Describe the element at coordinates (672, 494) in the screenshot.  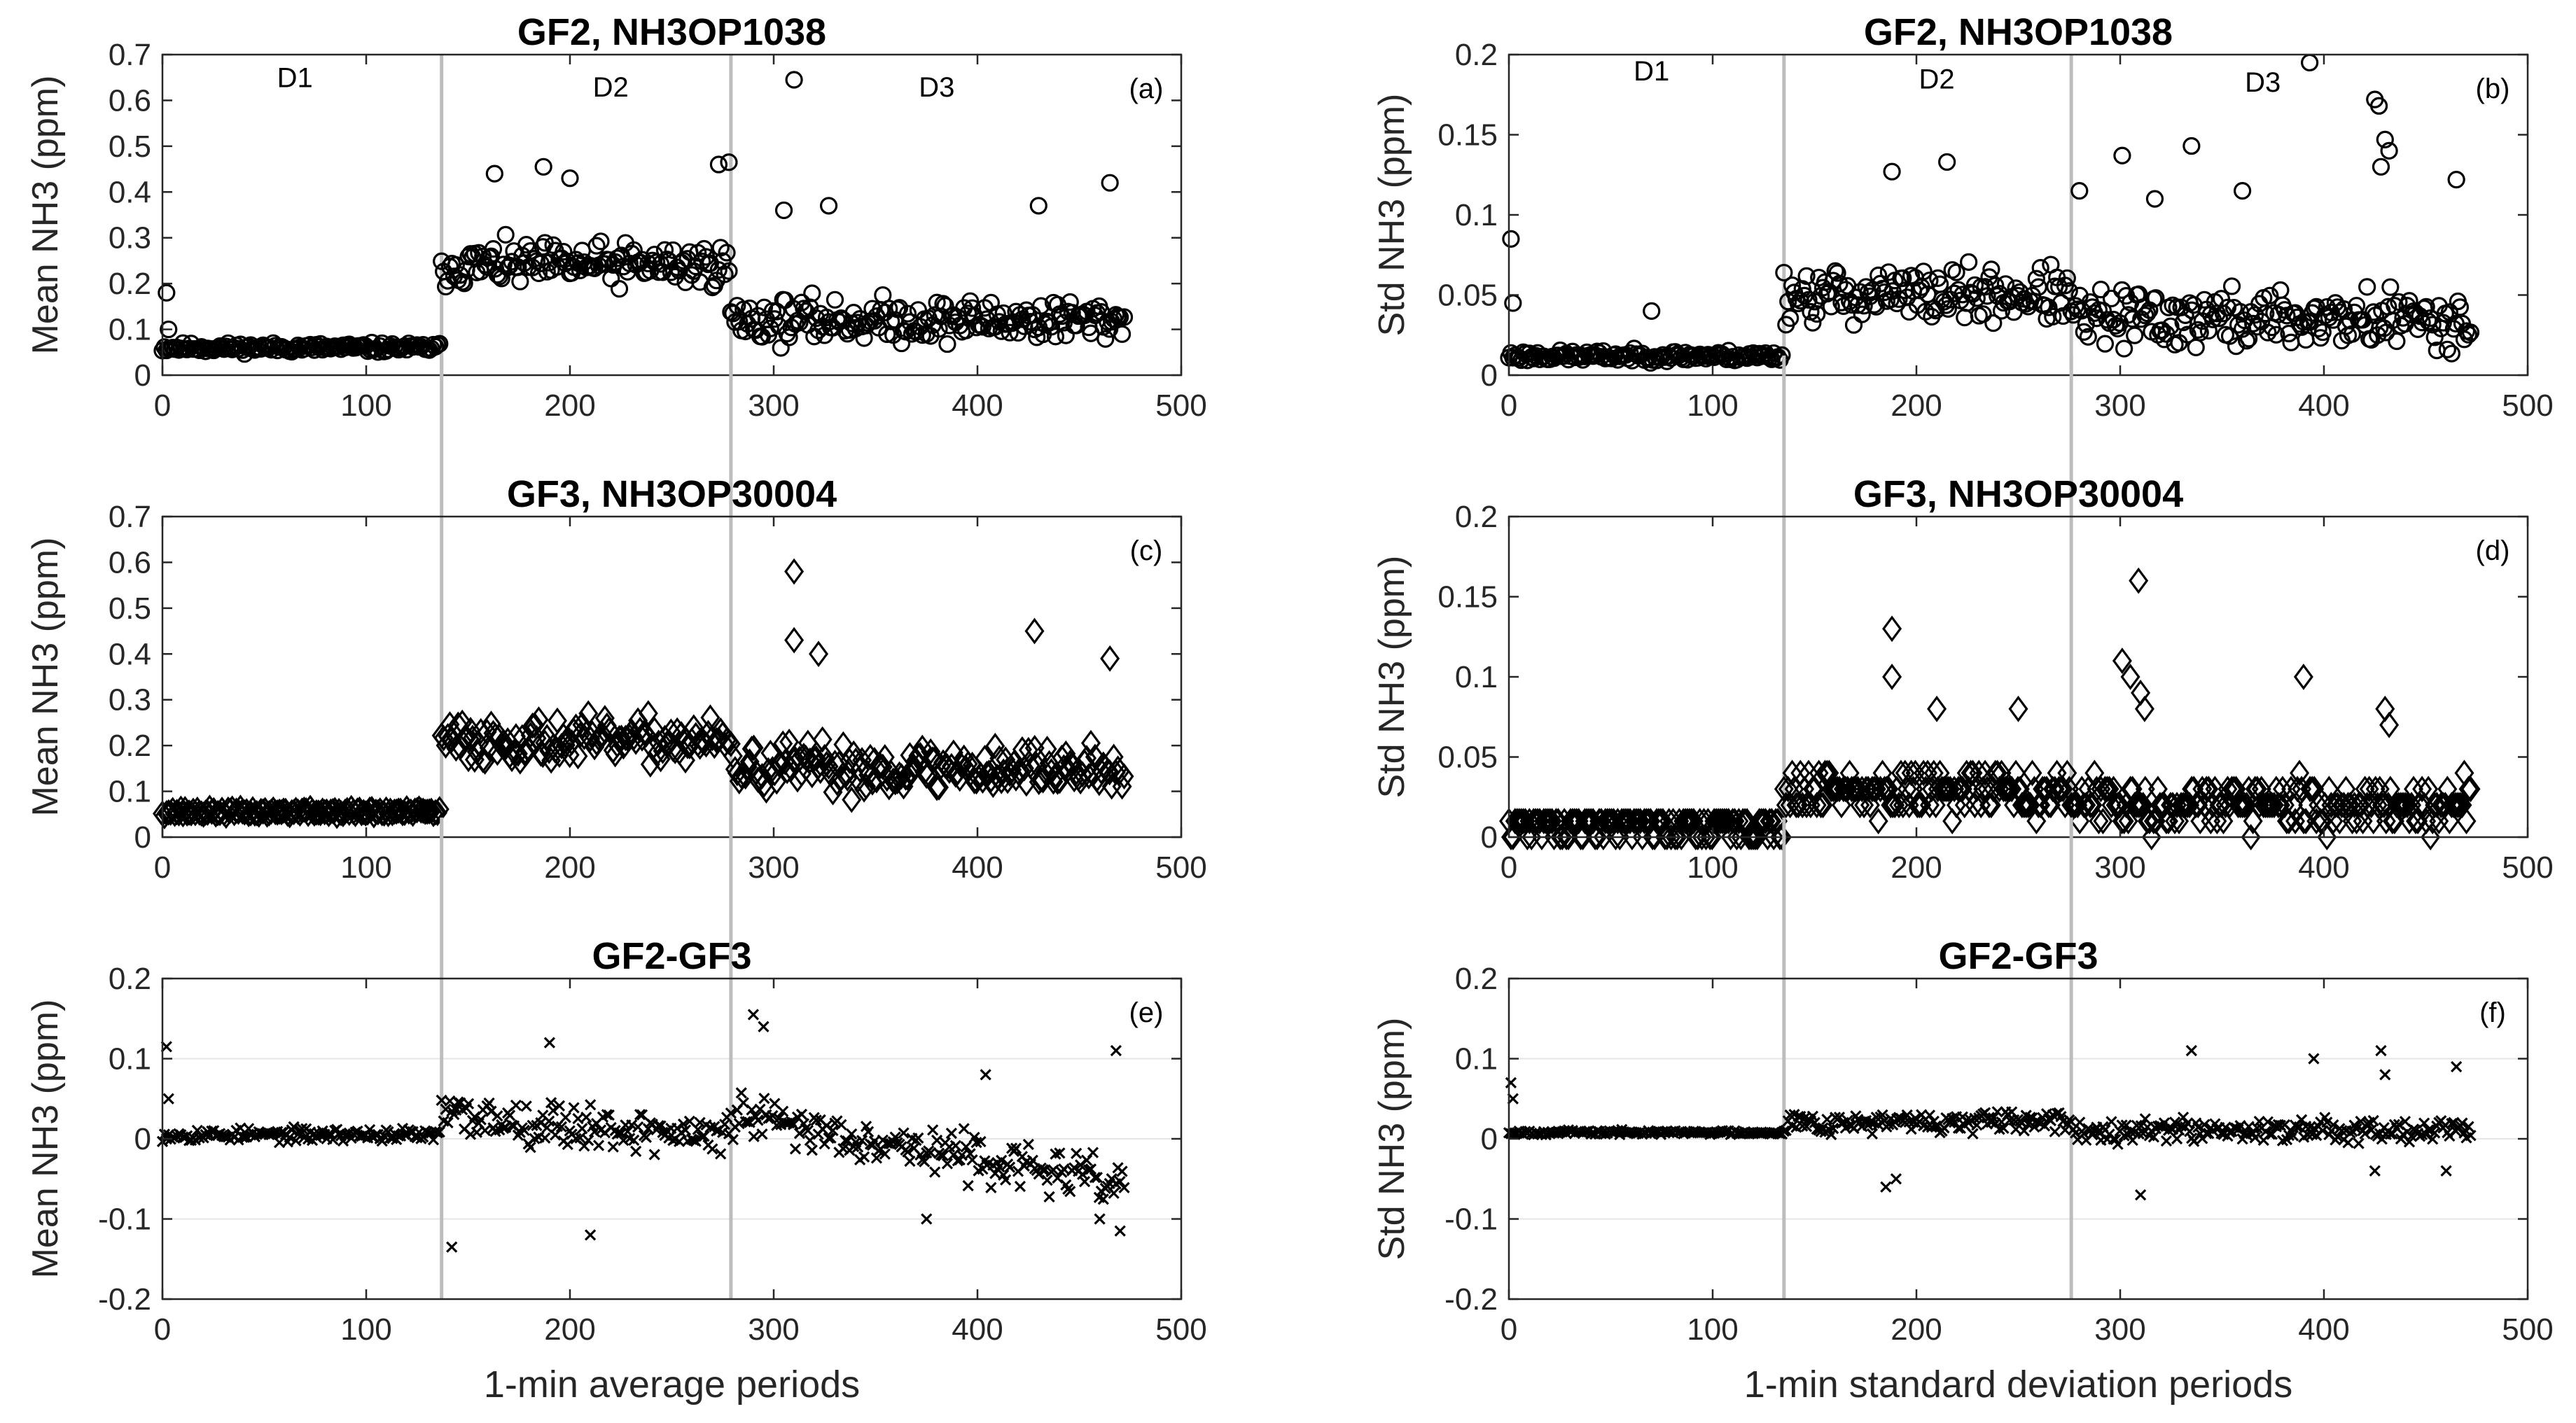
I see `panel-c-title: GF3, NH3OP30004` at that location.